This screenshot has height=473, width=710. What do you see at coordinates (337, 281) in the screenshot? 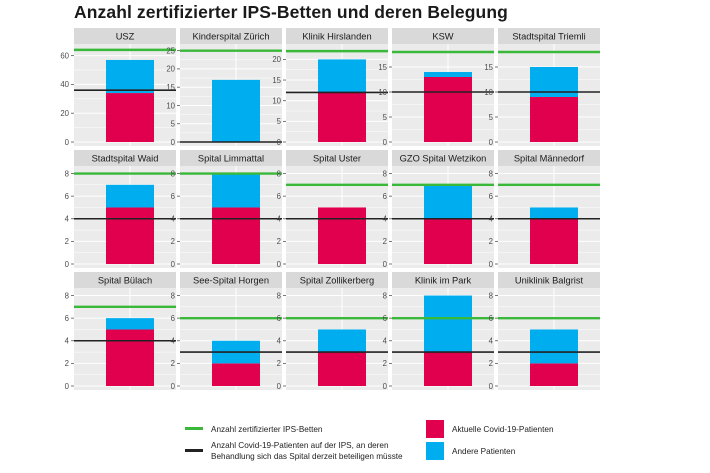
I see `panel-title: Spital Zollikerberg` at bounding box center [337, 281].